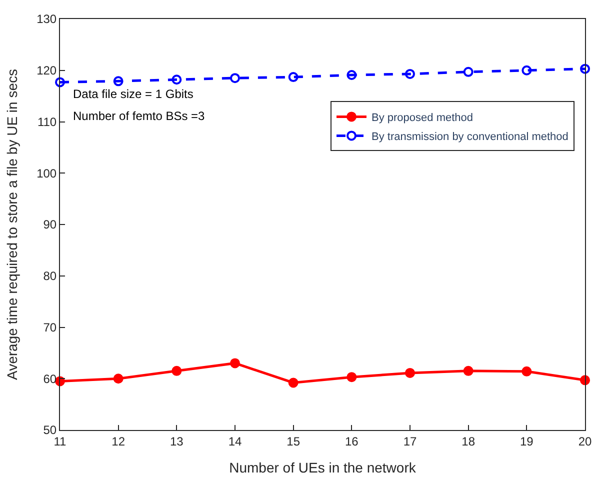 Image resolution: width=604 pixels, height=485 pixels. What do you see at coordinates (139, 116) in the screenshot?
I see `annotation: Number of femto BSs =3` at bounding box center [139, 116].